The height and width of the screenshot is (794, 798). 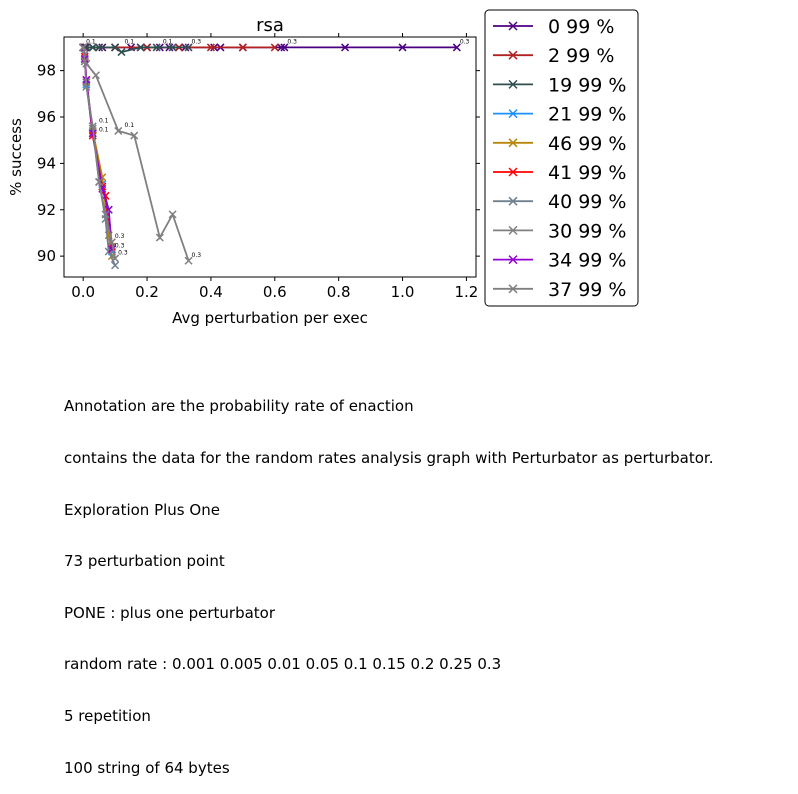 I want to click on y-tick-label: 90, so click(x=46, y=256).